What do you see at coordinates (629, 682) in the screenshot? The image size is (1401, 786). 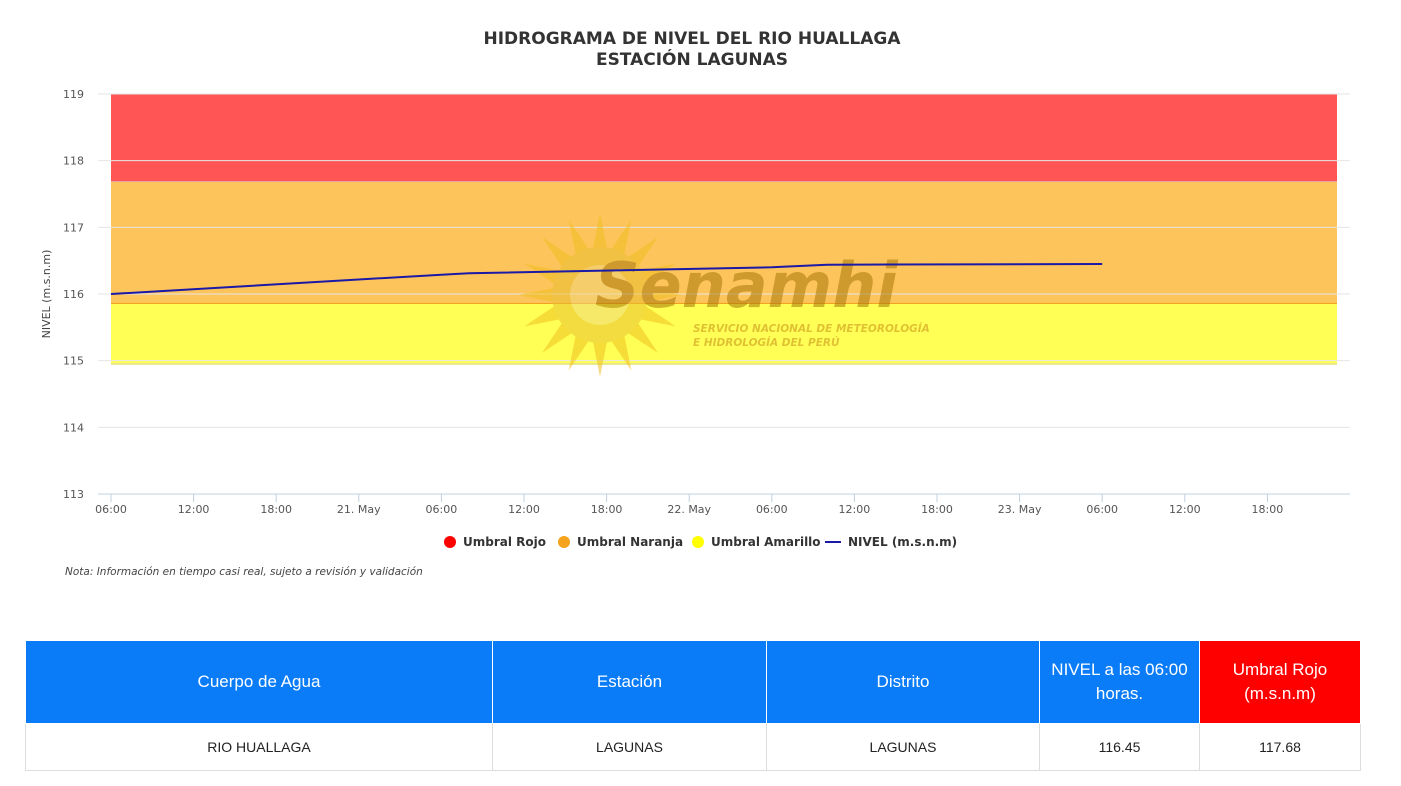 I see `header-estacion: Estación` at bounding box center [629, 682].